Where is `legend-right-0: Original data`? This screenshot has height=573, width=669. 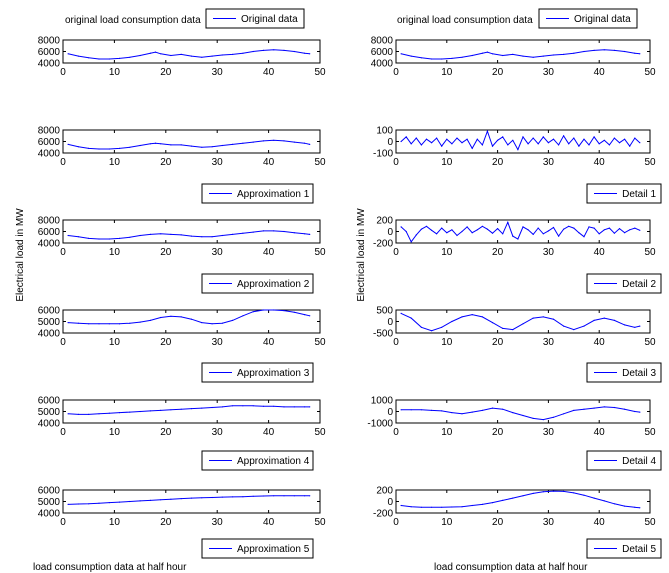
legend-right-0: Original data is located at coordinates (588, 18).